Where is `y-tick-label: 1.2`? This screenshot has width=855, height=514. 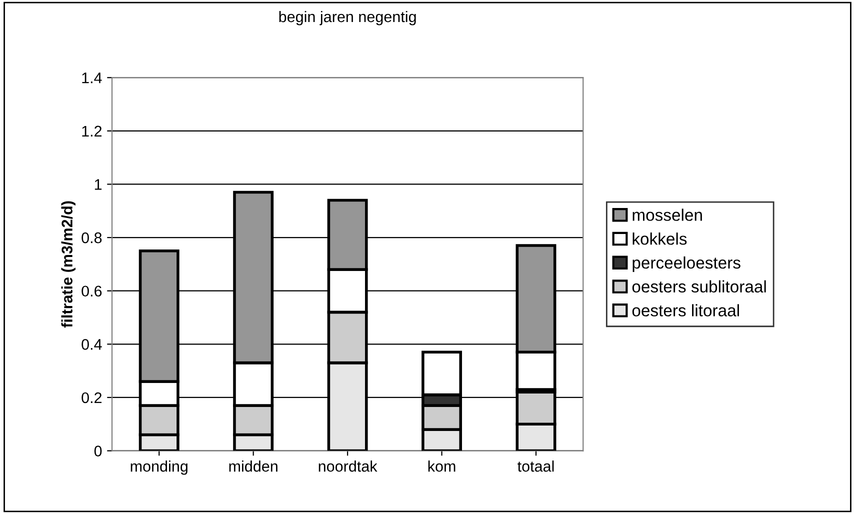
y-tick-label: 1.2 is located at coordinates (92, 131).